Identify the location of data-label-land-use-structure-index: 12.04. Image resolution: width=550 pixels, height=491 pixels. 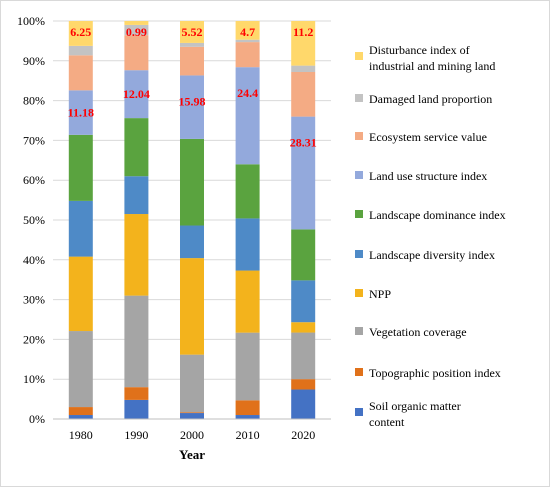
(136, 94).